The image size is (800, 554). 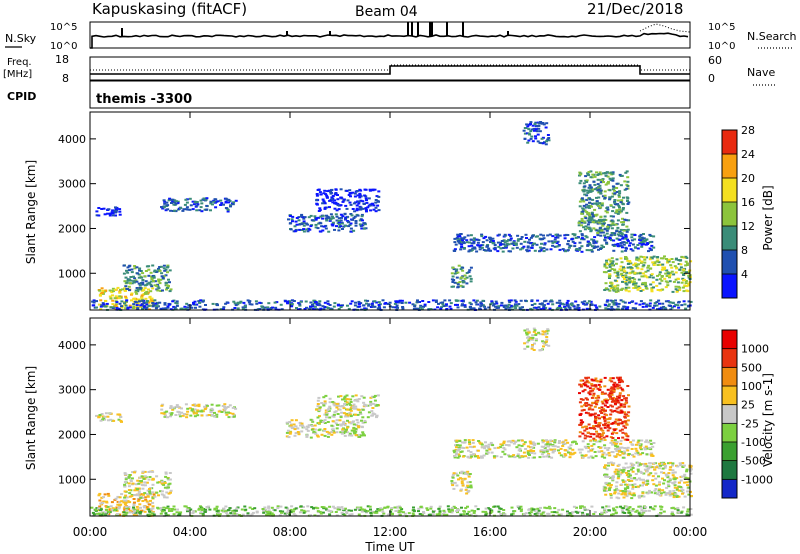 What do you see at coordinates (72, 139) in the screenshot?
I see `y-tick-label: 4000` at bounding box center [72, 139].